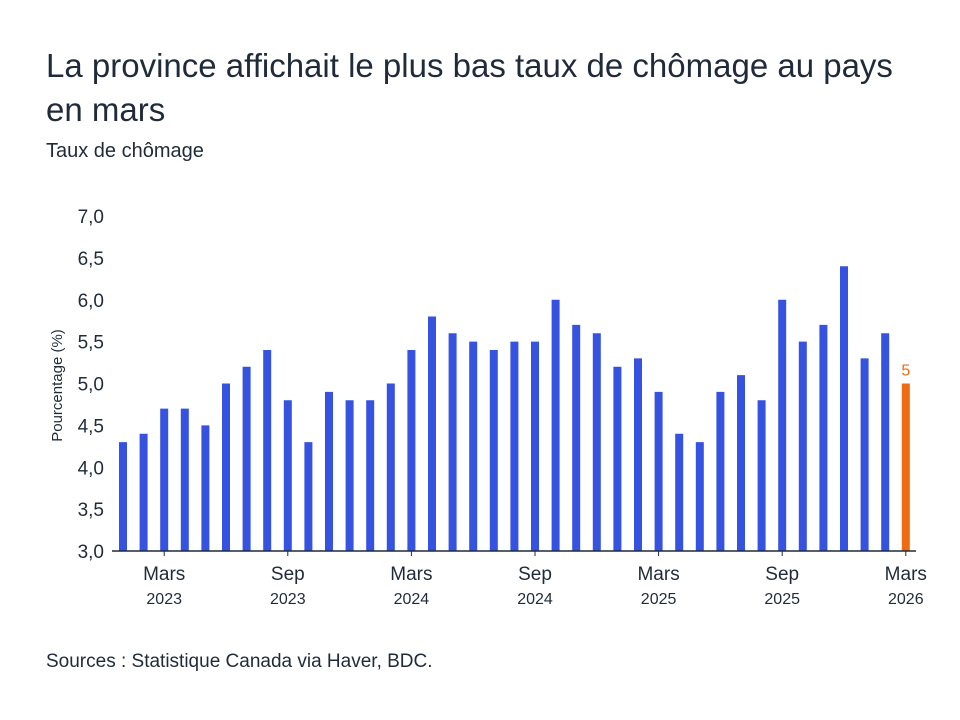 Image resolution: width=960 pixels, height=720 pixels. I want to click on data-label-last: 5, so click(905, 371).